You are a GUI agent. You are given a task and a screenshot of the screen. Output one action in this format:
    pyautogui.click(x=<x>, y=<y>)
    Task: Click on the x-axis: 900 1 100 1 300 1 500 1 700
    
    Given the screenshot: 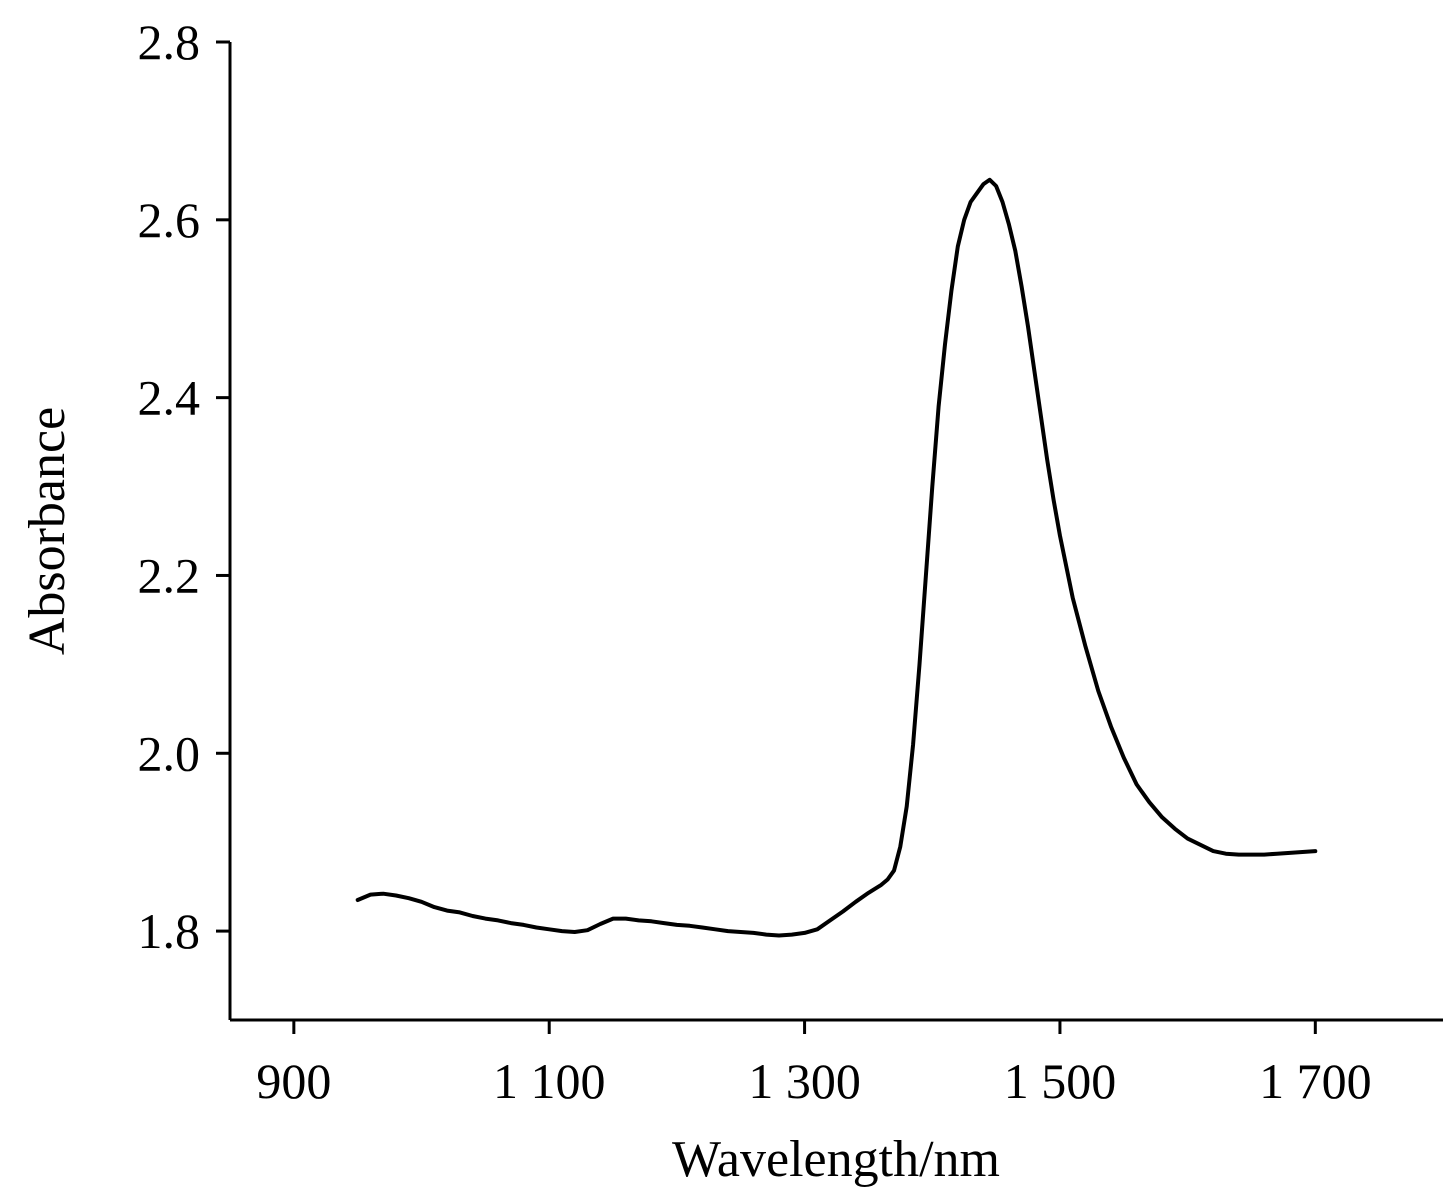 What is the action you would take?
    pyautogui.click(x=836, y=1063)
    